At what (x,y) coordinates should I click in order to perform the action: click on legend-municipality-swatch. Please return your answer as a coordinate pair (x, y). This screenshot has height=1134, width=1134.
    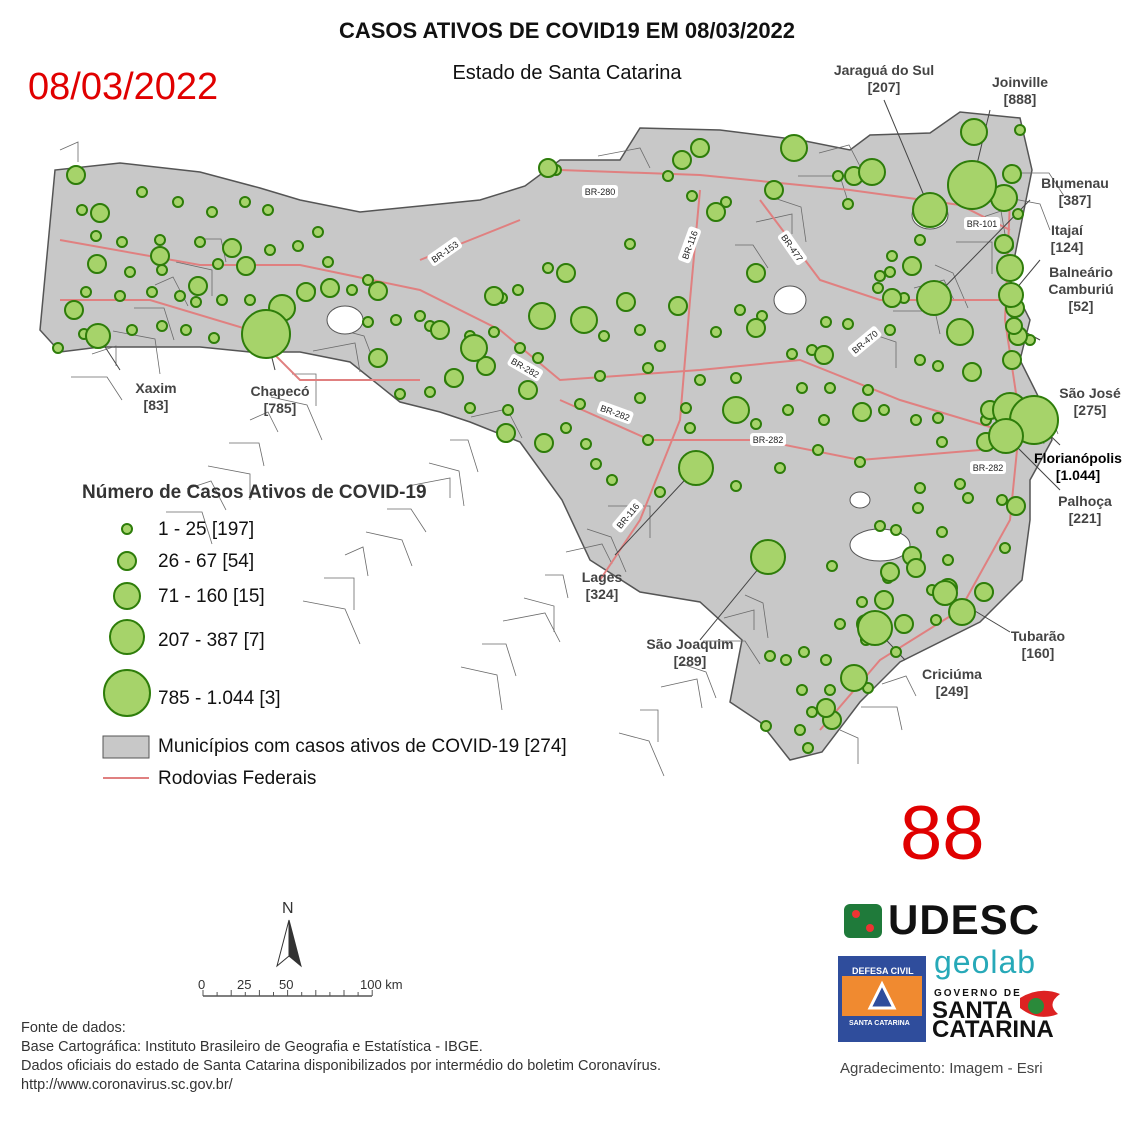
    Looking at the image, I should click on (126, 747).